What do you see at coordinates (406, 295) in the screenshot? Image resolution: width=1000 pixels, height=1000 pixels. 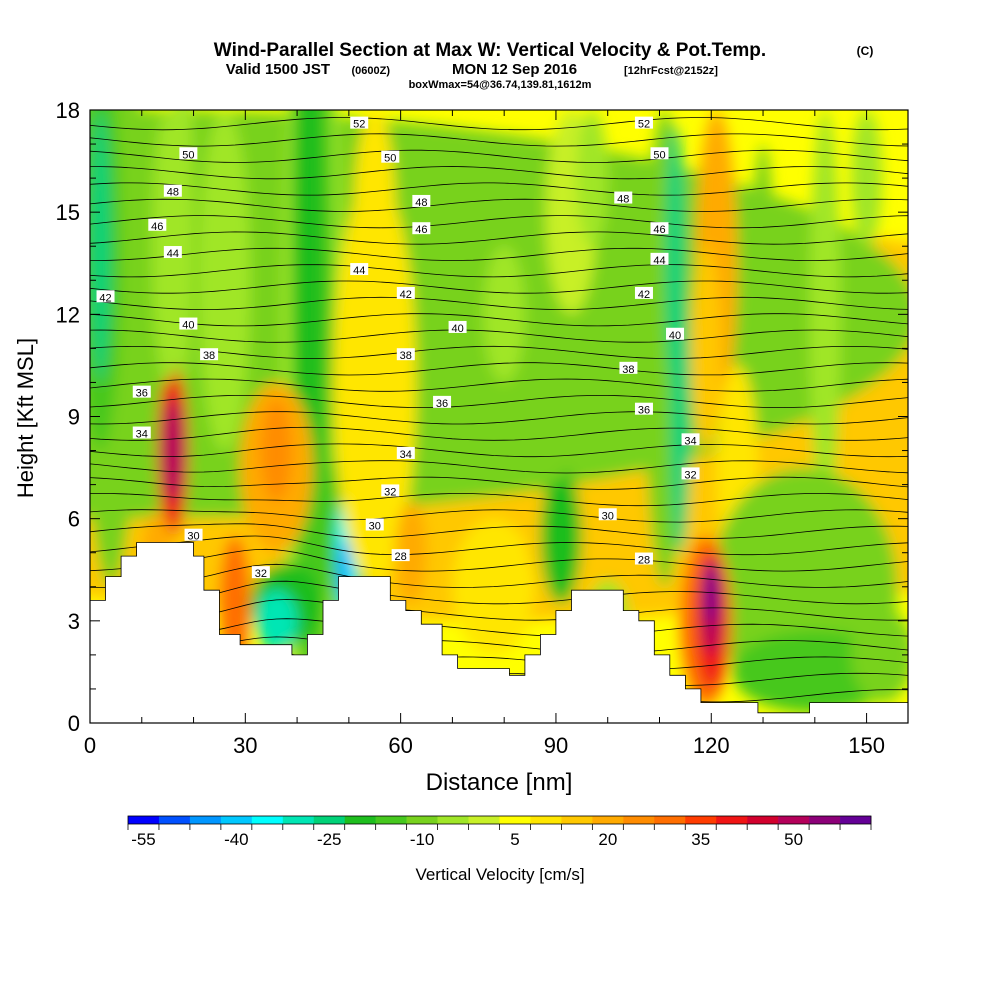 I see `theta-contour-label: 42` at bounding box center [406, 295].